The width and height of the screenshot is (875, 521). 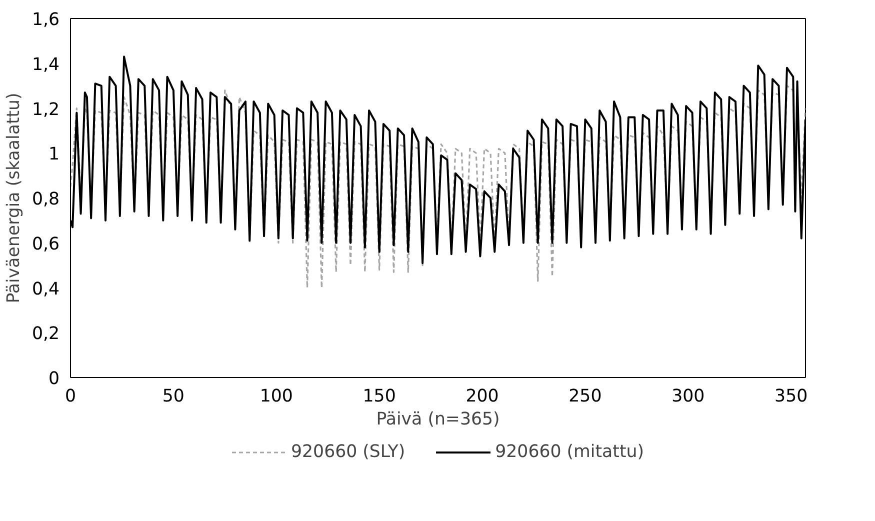 I want to click on y-tick-label: 0,4, so click(x=46, y=289).